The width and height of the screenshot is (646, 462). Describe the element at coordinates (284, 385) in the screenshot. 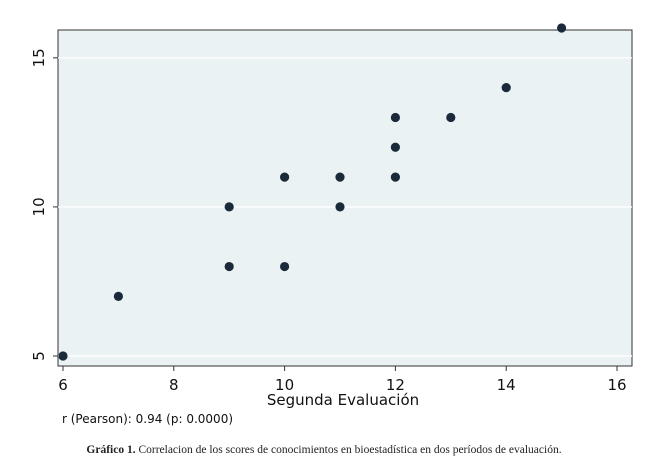

I see `x-tick-label: 10` at that location.